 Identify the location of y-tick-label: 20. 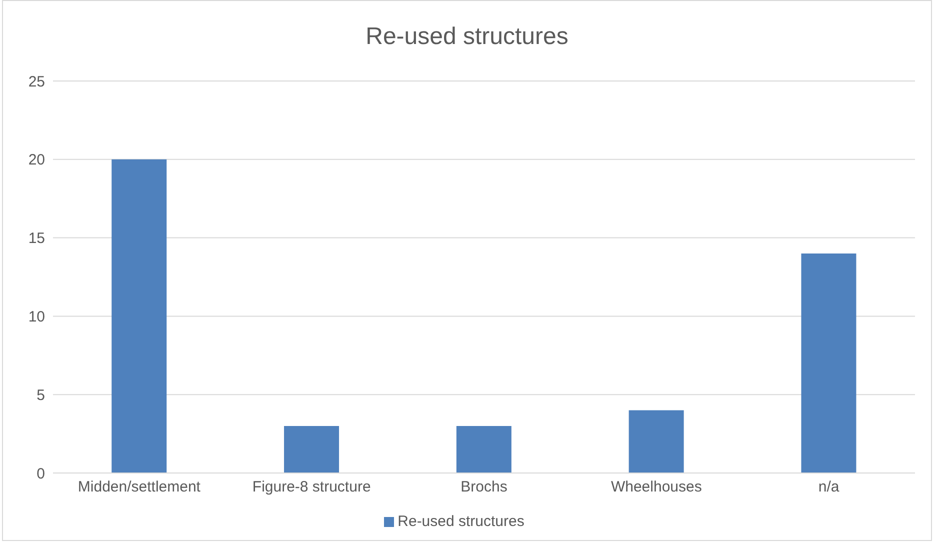
(36, 160).